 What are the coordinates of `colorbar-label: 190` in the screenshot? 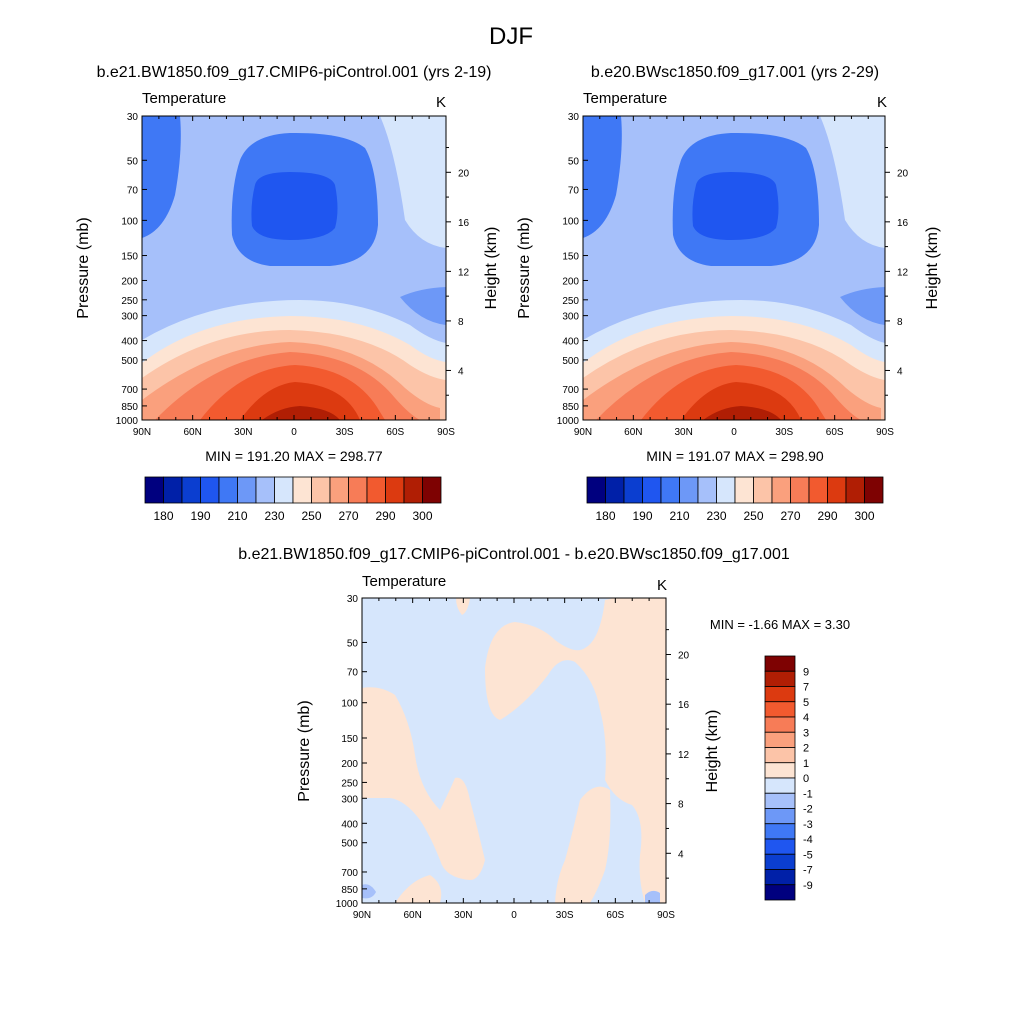 It's located at (200, 516).